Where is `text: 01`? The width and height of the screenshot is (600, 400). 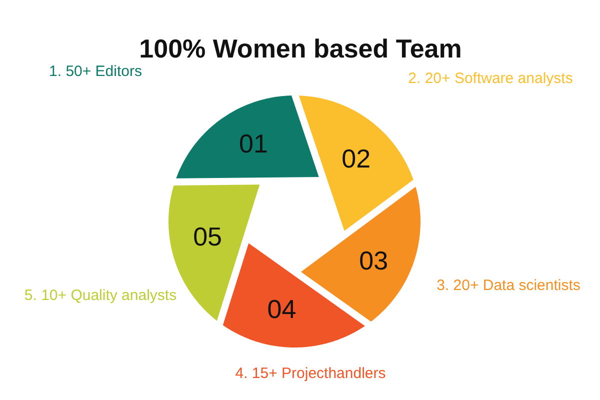
text: 01 is located at coordinates (253, 143).